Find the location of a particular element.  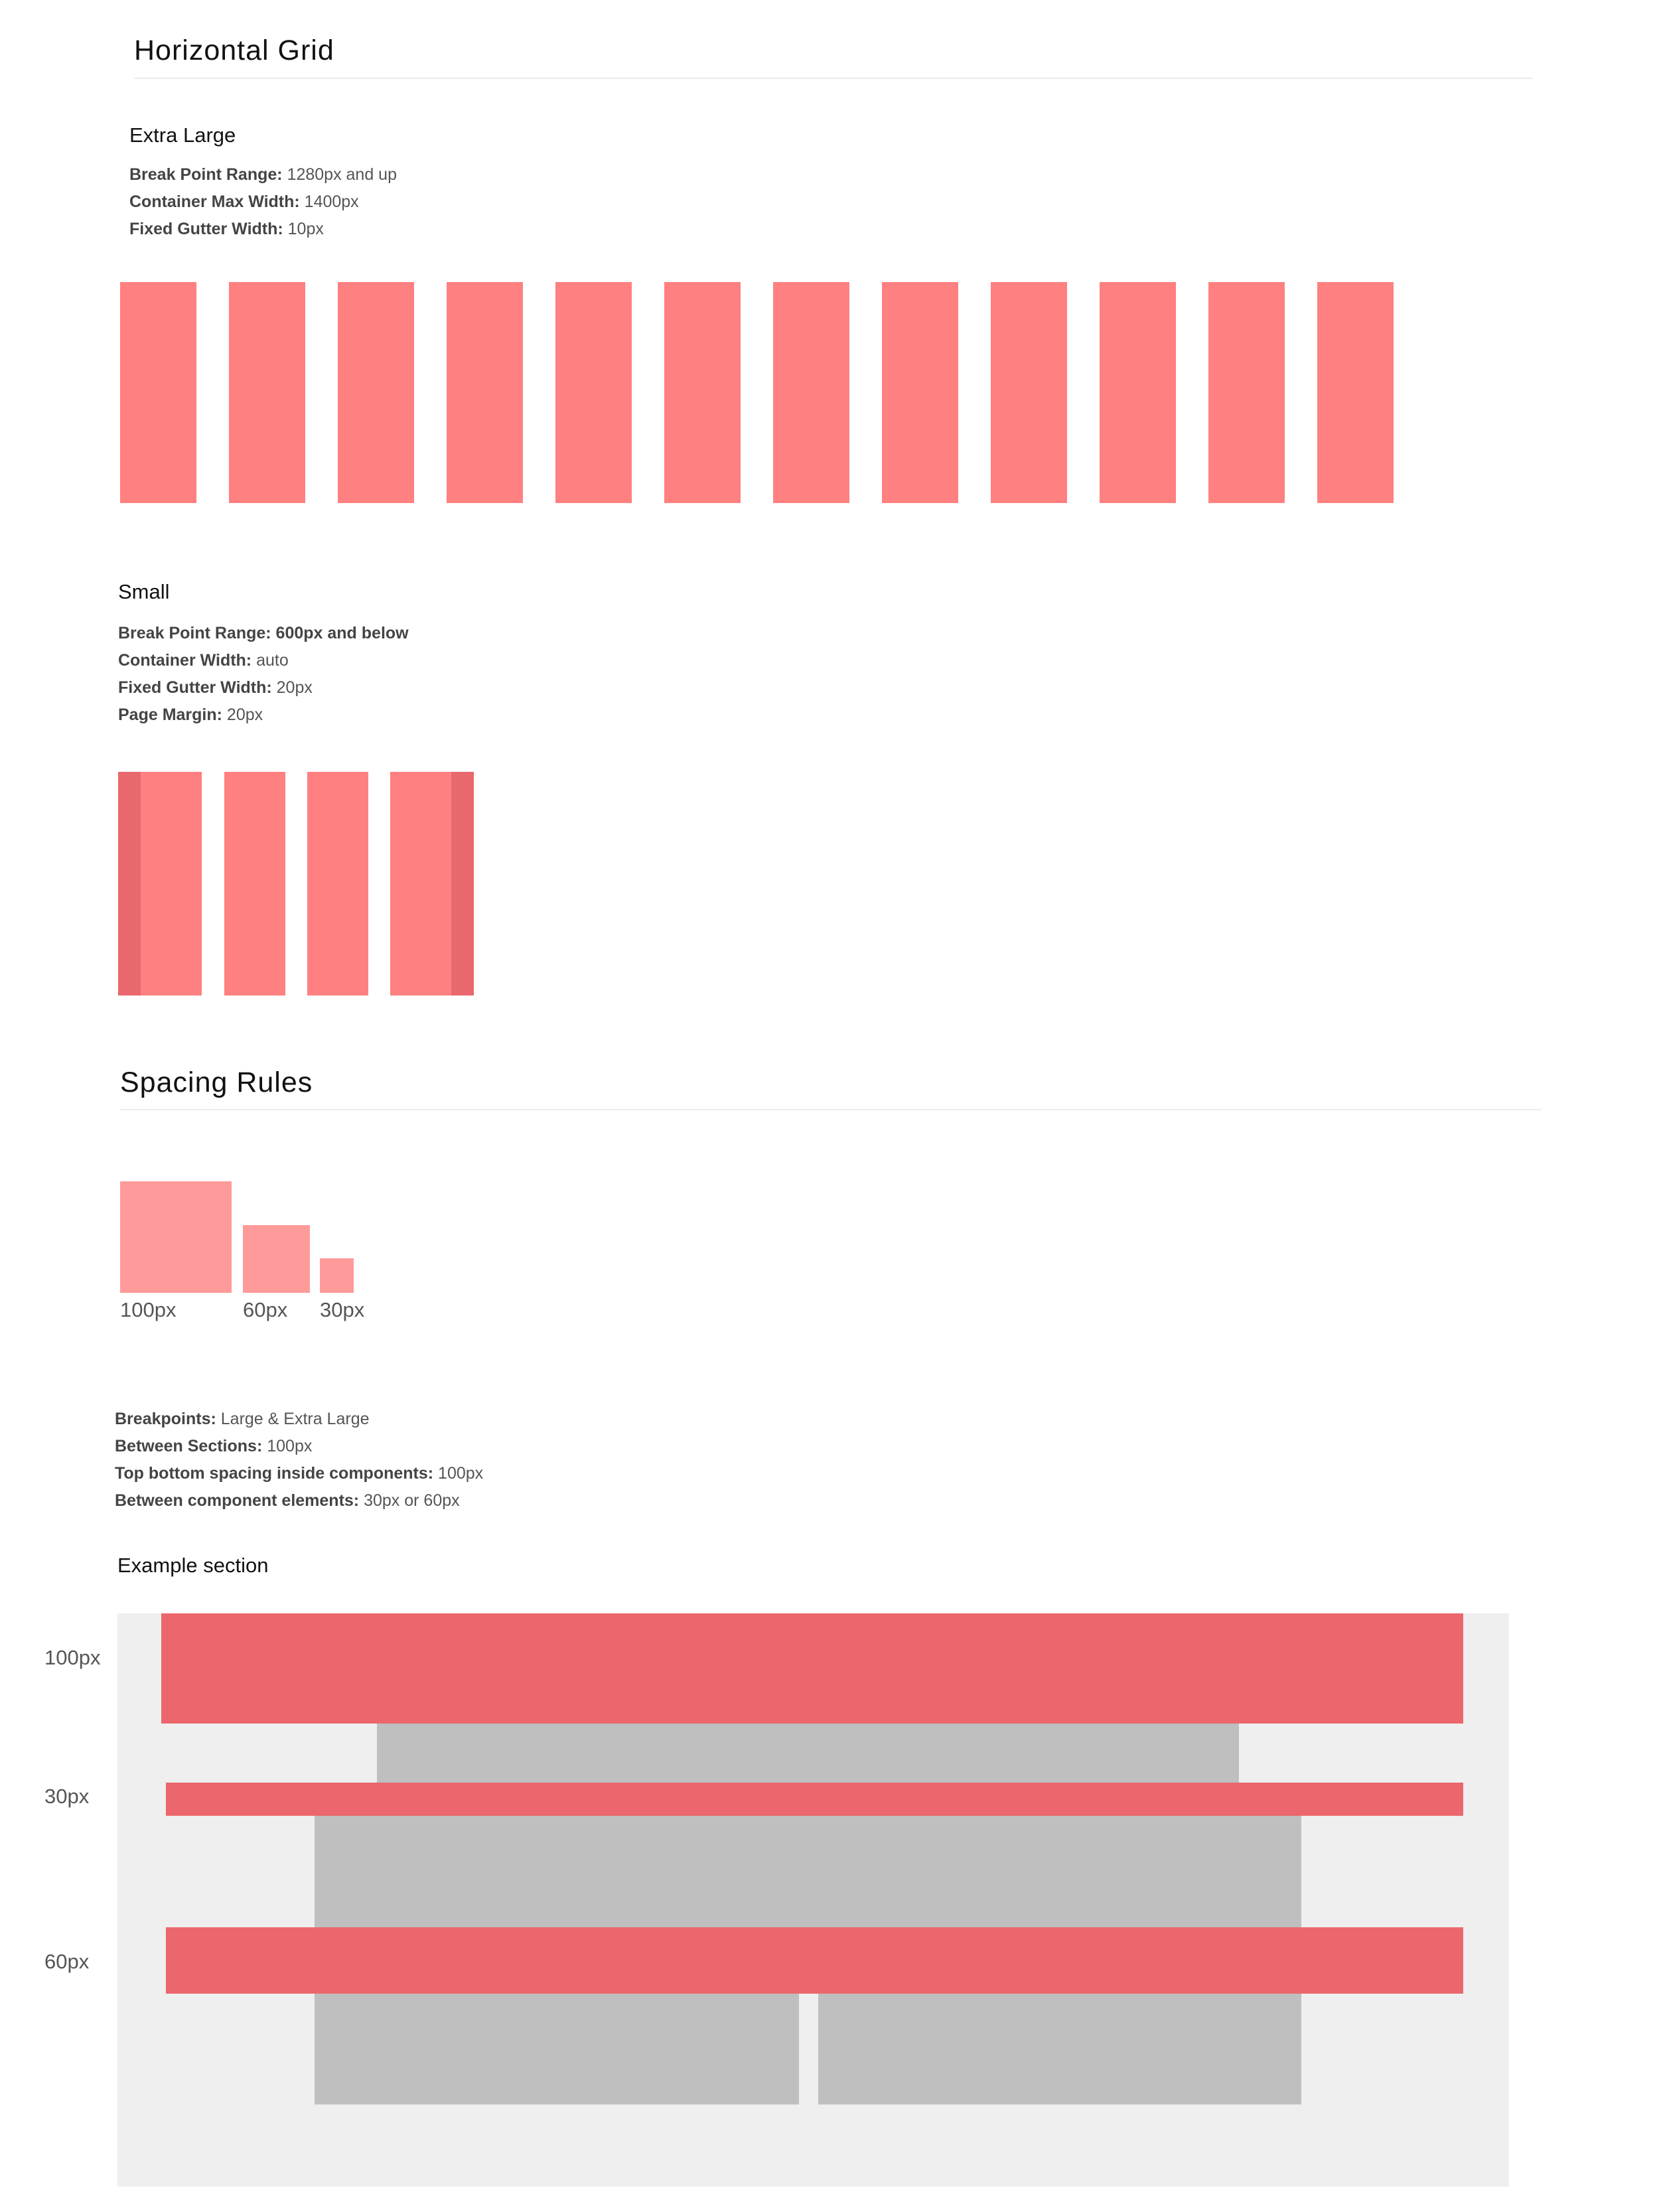

spacing-rules-title: Spacing Rules is located at coordinates (216, 1082).